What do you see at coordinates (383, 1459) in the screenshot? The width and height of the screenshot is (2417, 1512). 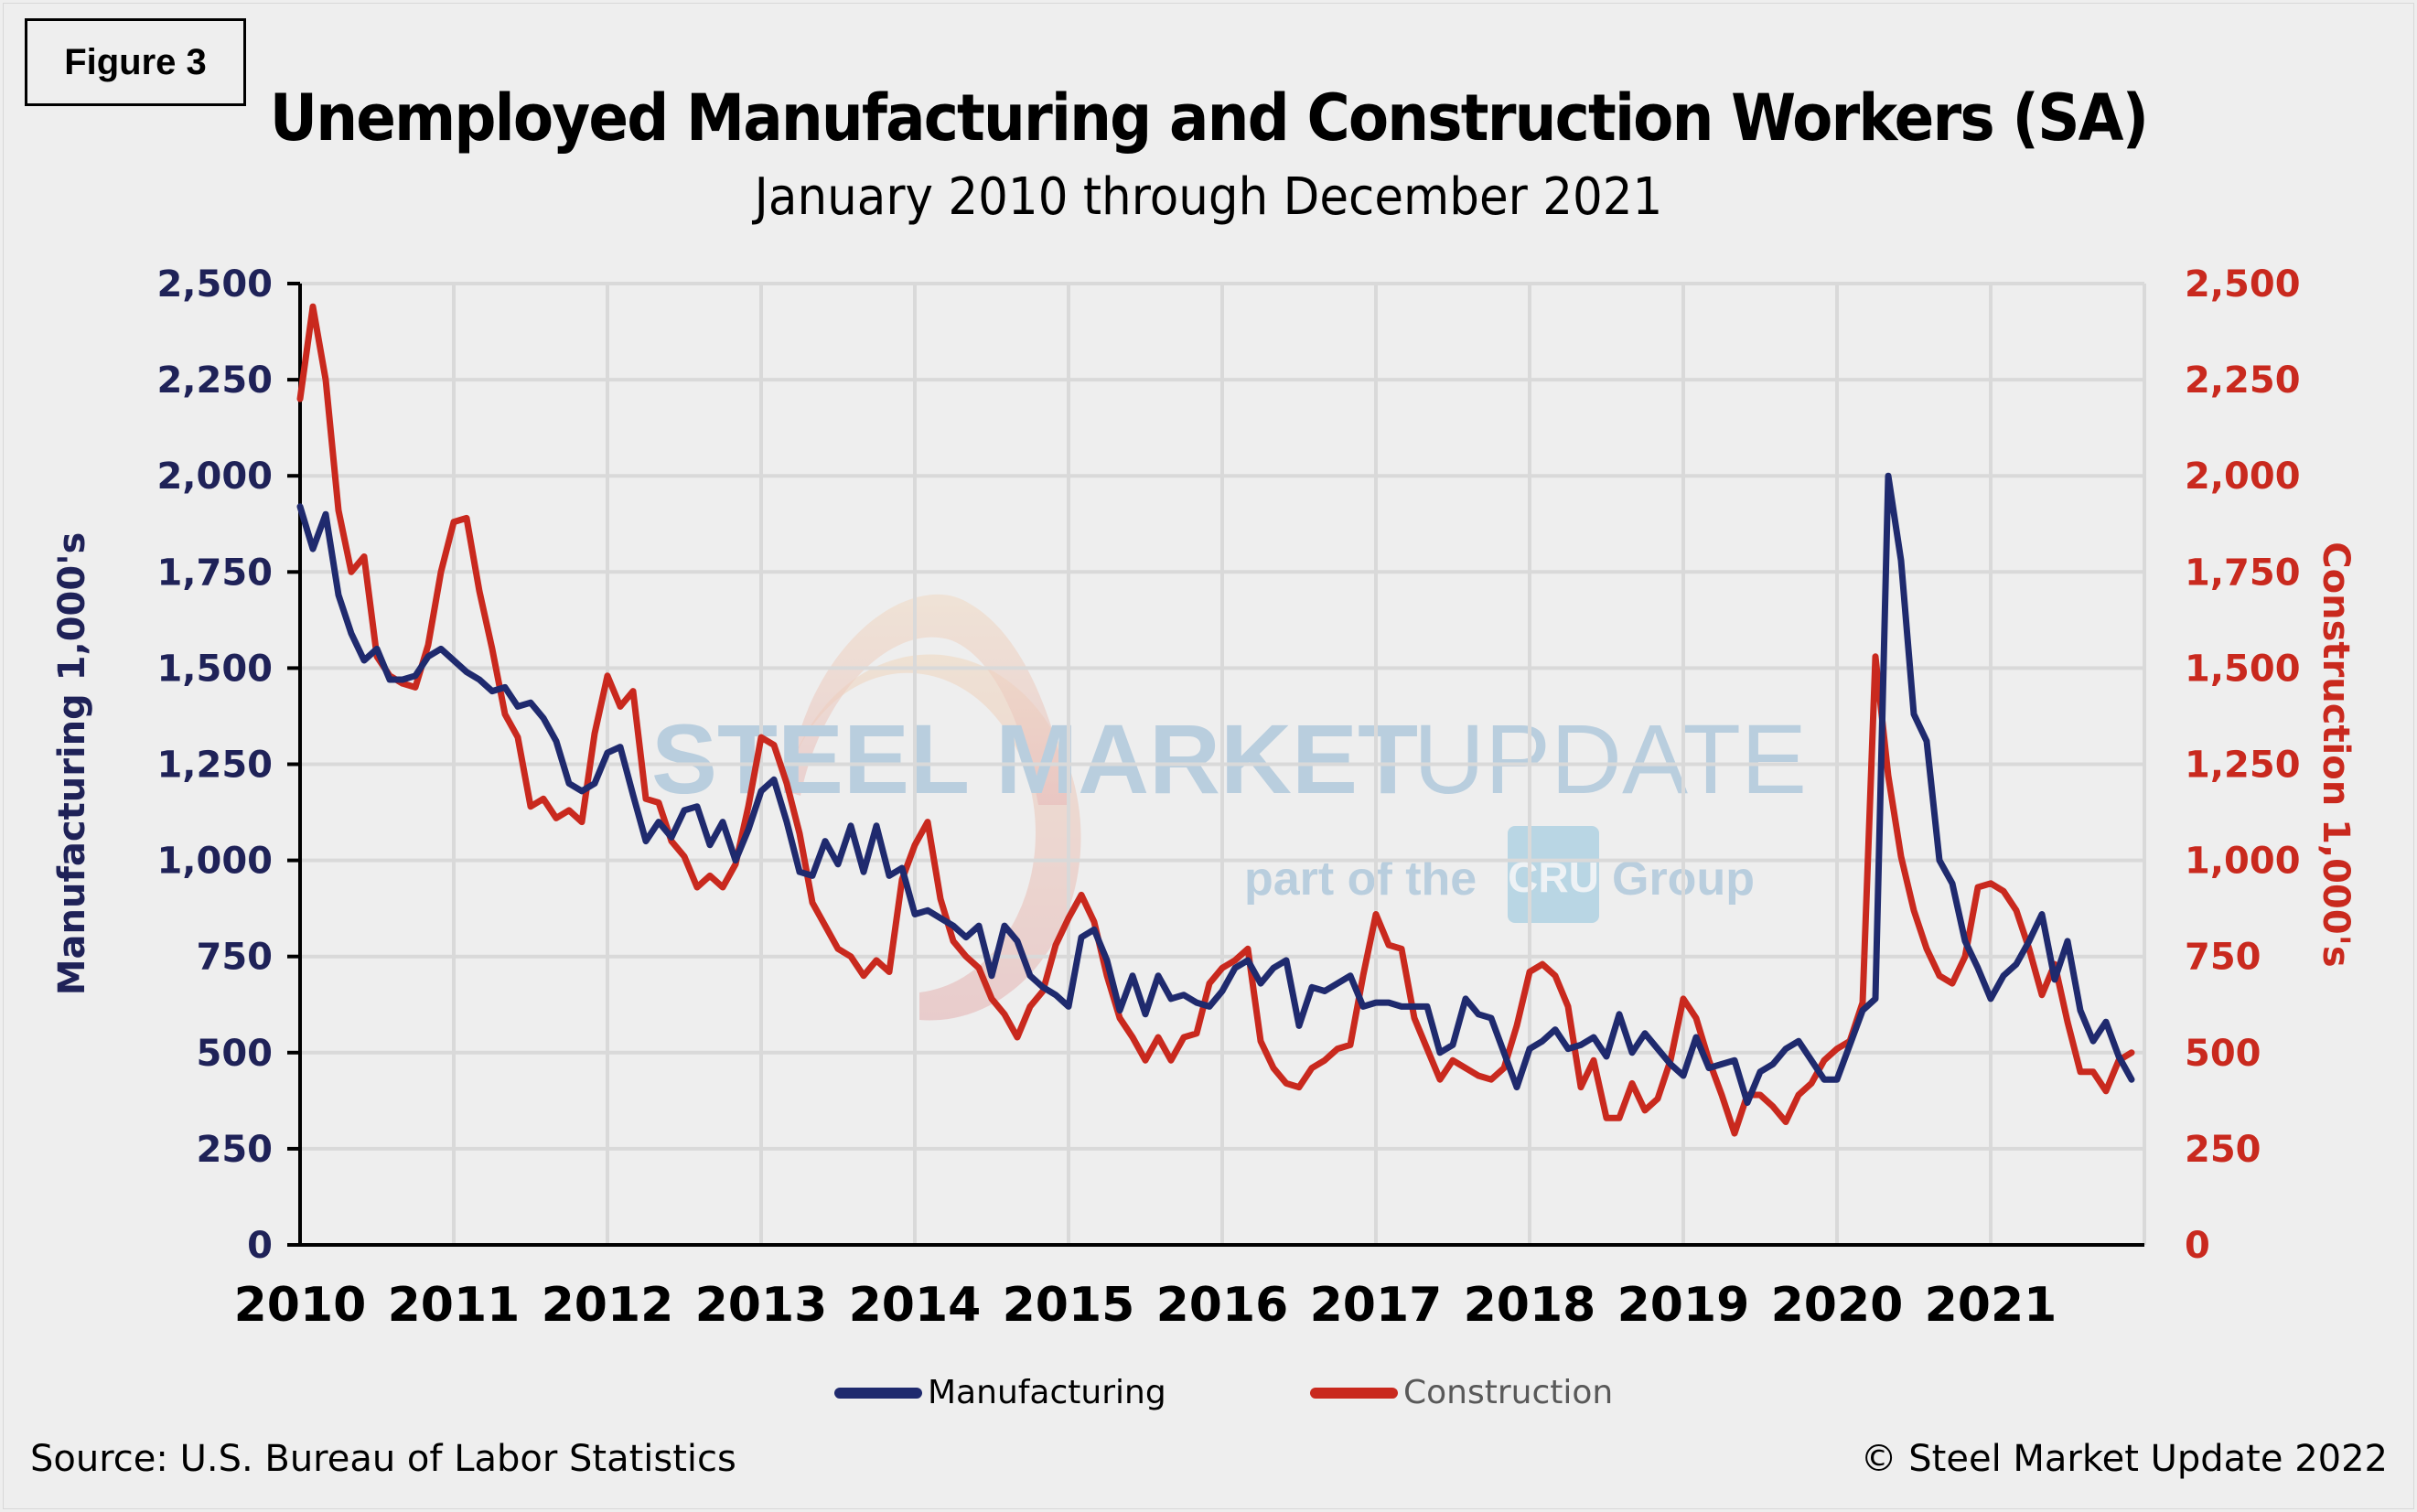 I see `source-note: Source: U.S. Bureau of Labor Statistics` at bounding box center [383, 1459].